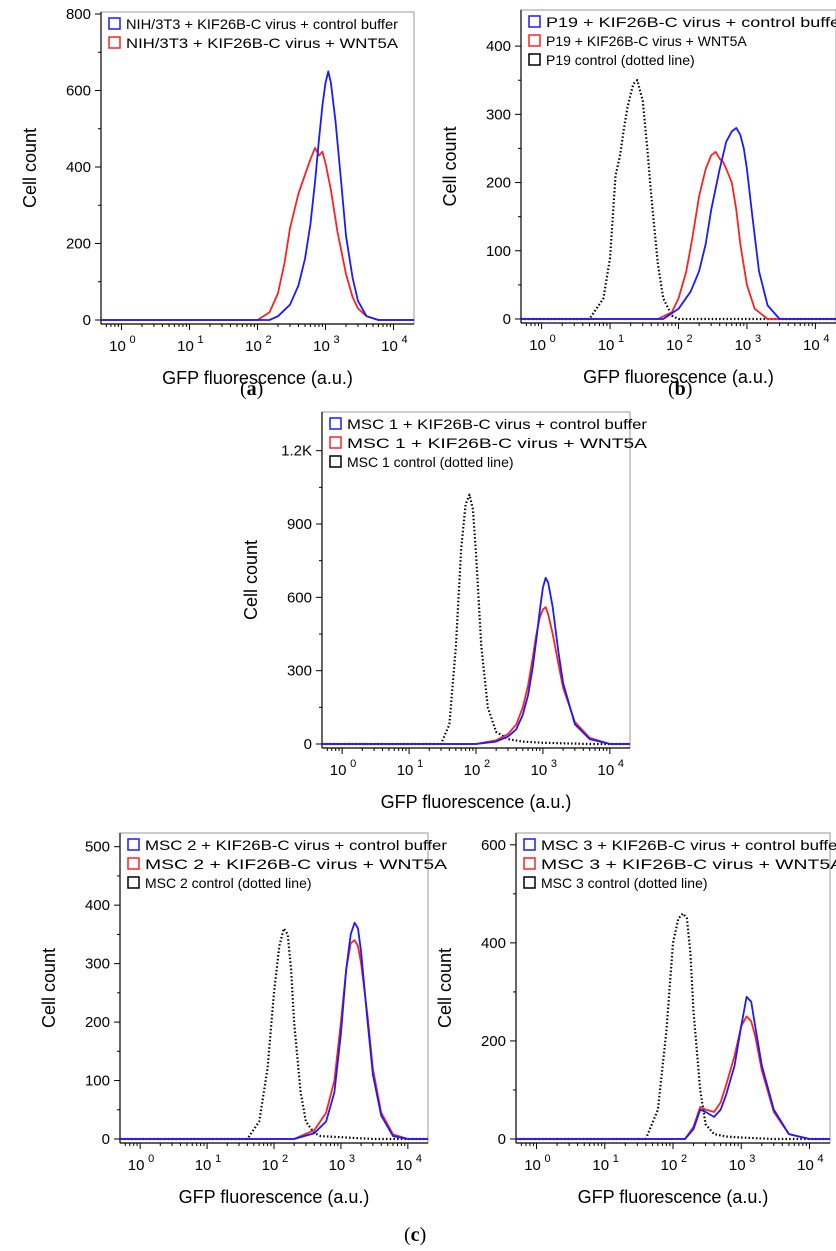 The image size is (836, 1251). Describe the element at coordinates (624, 883) in the screenshot. I see `legend-label: MSC 3 control (dotted line)` at that location.